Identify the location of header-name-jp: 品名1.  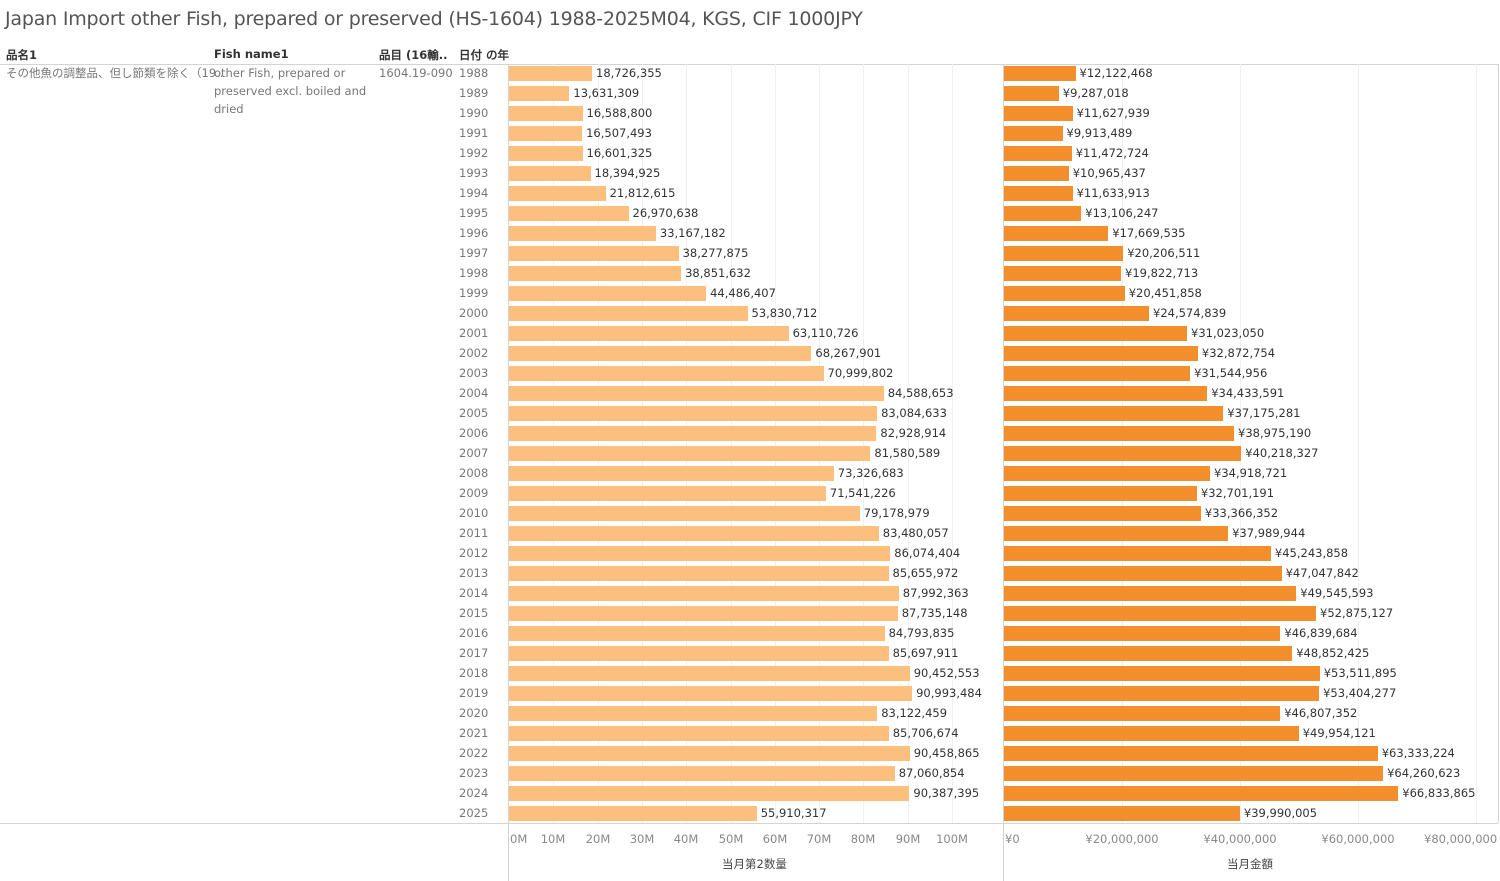
(22, 55).